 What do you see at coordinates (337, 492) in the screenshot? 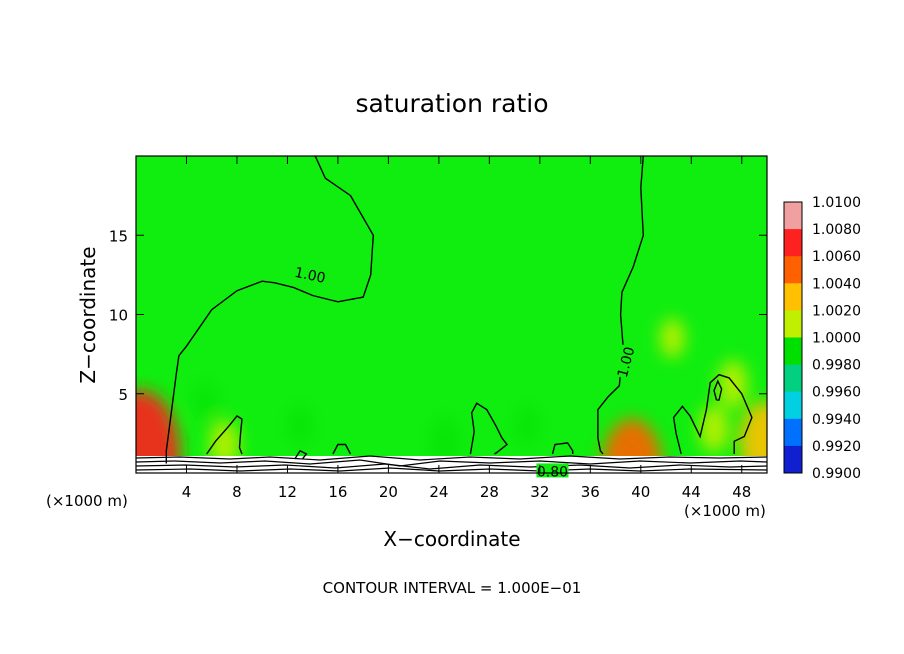
I see `x-tick-label: 16` at bounding box center [337, 492].